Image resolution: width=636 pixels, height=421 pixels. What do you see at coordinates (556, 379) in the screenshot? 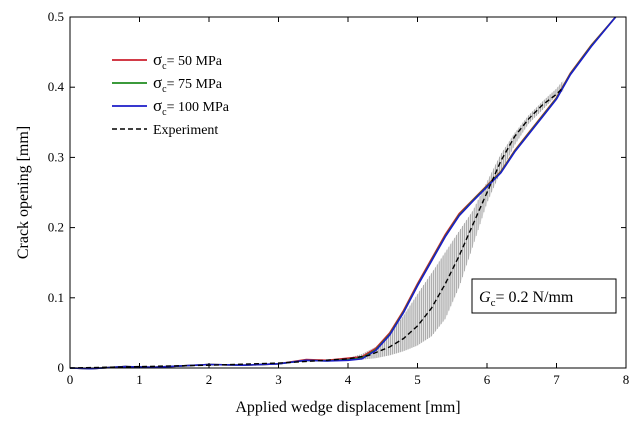
I see `x-tick-label: 7` at bounding box center [556, 379].